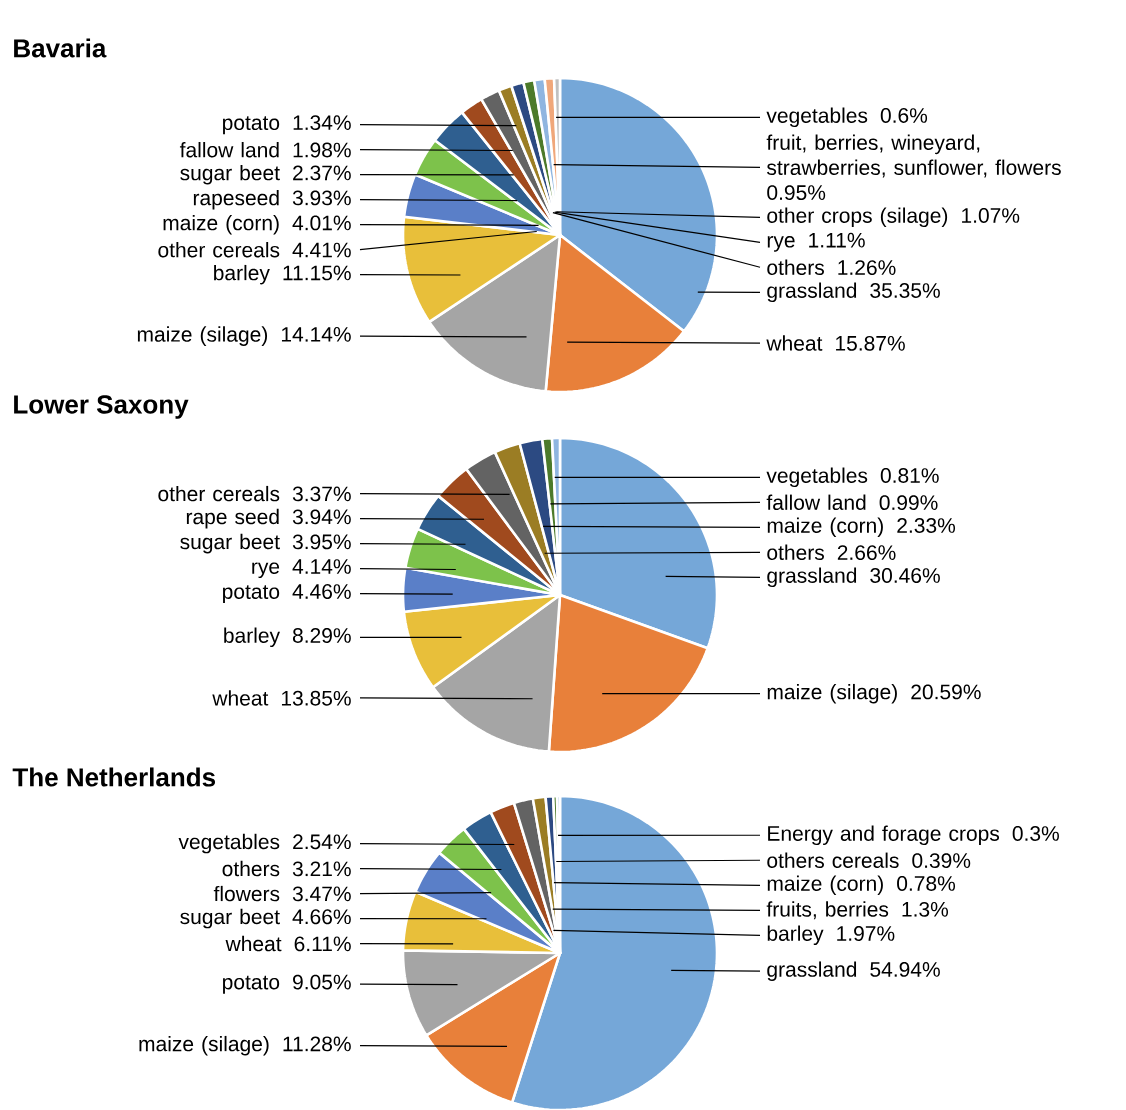 This screenshot has width=1126, height=1110. What do you see at coordinates (833, 860) in the screenshot?
I see `slice-label: others cereals` at bounding box center [833, 860].